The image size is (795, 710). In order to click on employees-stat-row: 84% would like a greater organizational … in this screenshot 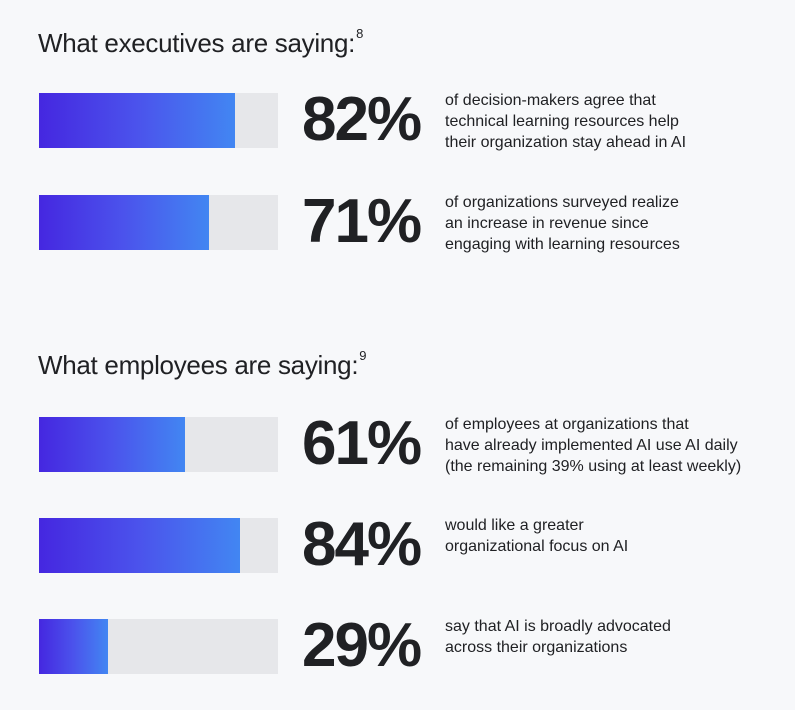, I will do `click(397, 545)`.